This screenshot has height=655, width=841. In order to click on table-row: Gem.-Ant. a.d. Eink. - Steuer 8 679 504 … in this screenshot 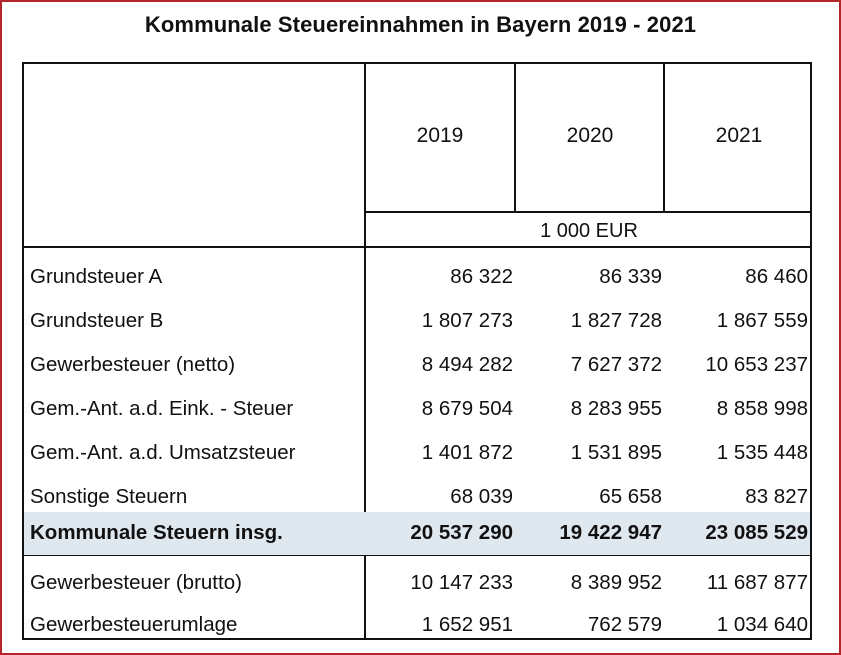, I will do `click(417, 409)`.